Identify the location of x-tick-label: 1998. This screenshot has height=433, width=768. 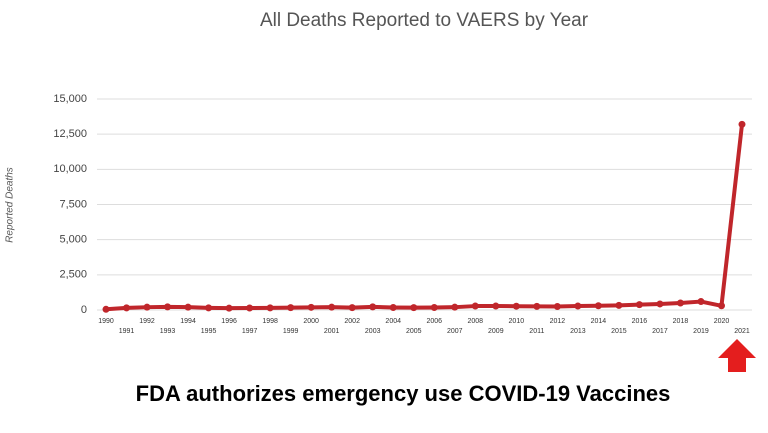
(270, 321).